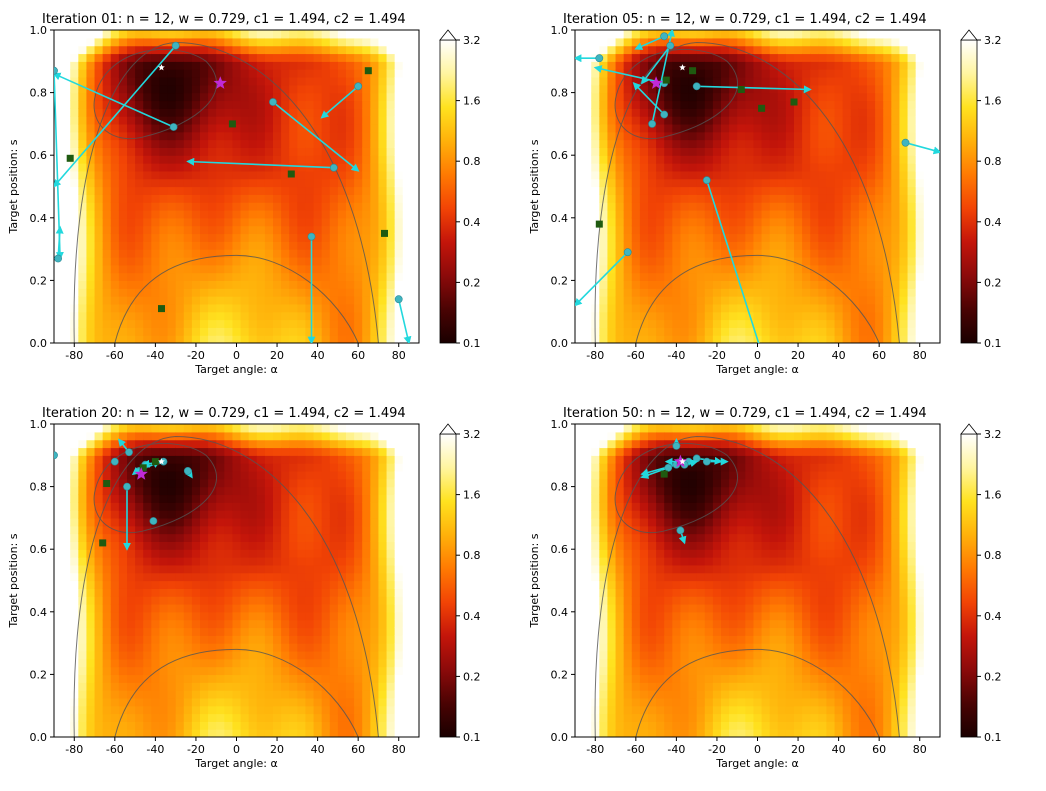 This screenshot has width=1046, height=791. What do you see at coordinates (472, 495) in the screenshot?
I see `colorbar-tick-label: 1.6` at bounding box center [472, 495].